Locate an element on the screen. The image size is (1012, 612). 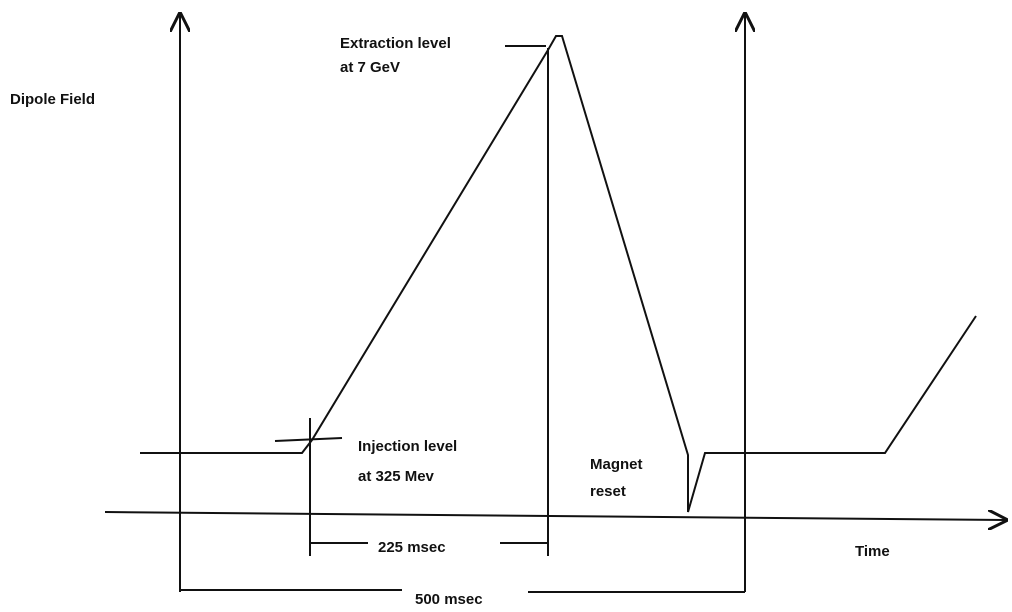
injection-label: Injection level is located at coordinates (407, 446).